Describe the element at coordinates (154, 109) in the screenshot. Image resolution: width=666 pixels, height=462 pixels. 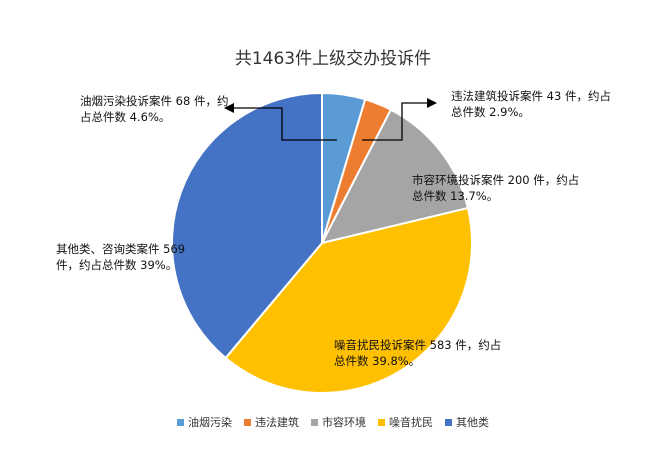
I see `label-youyan: 油烟污染投诉案件 68 件，约占总件数 4.6%。` at that location.